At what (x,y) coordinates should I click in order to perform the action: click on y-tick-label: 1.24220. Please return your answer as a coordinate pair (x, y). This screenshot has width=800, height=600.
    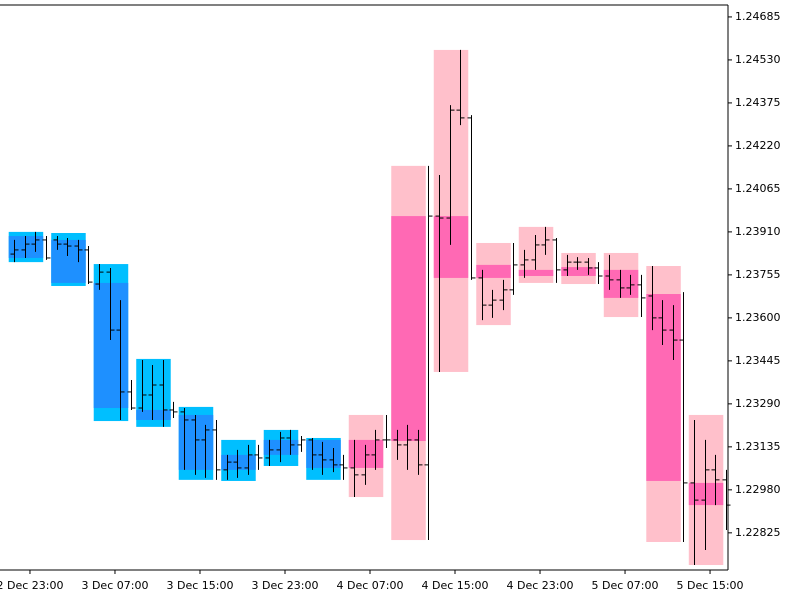
    Looking at the image, I should click on (758, 145).